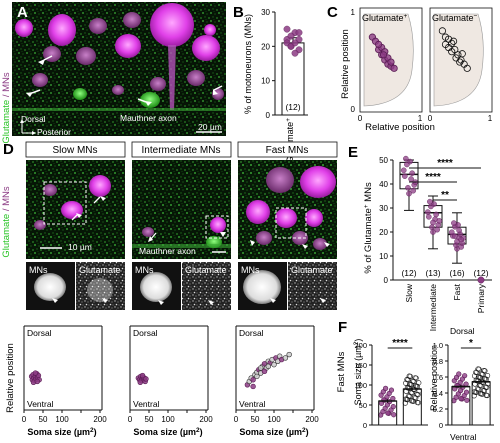  Describe the element at coordinates (420, 118) in the screenshot. I see `panel-c-xtick-1: 1` at that location.